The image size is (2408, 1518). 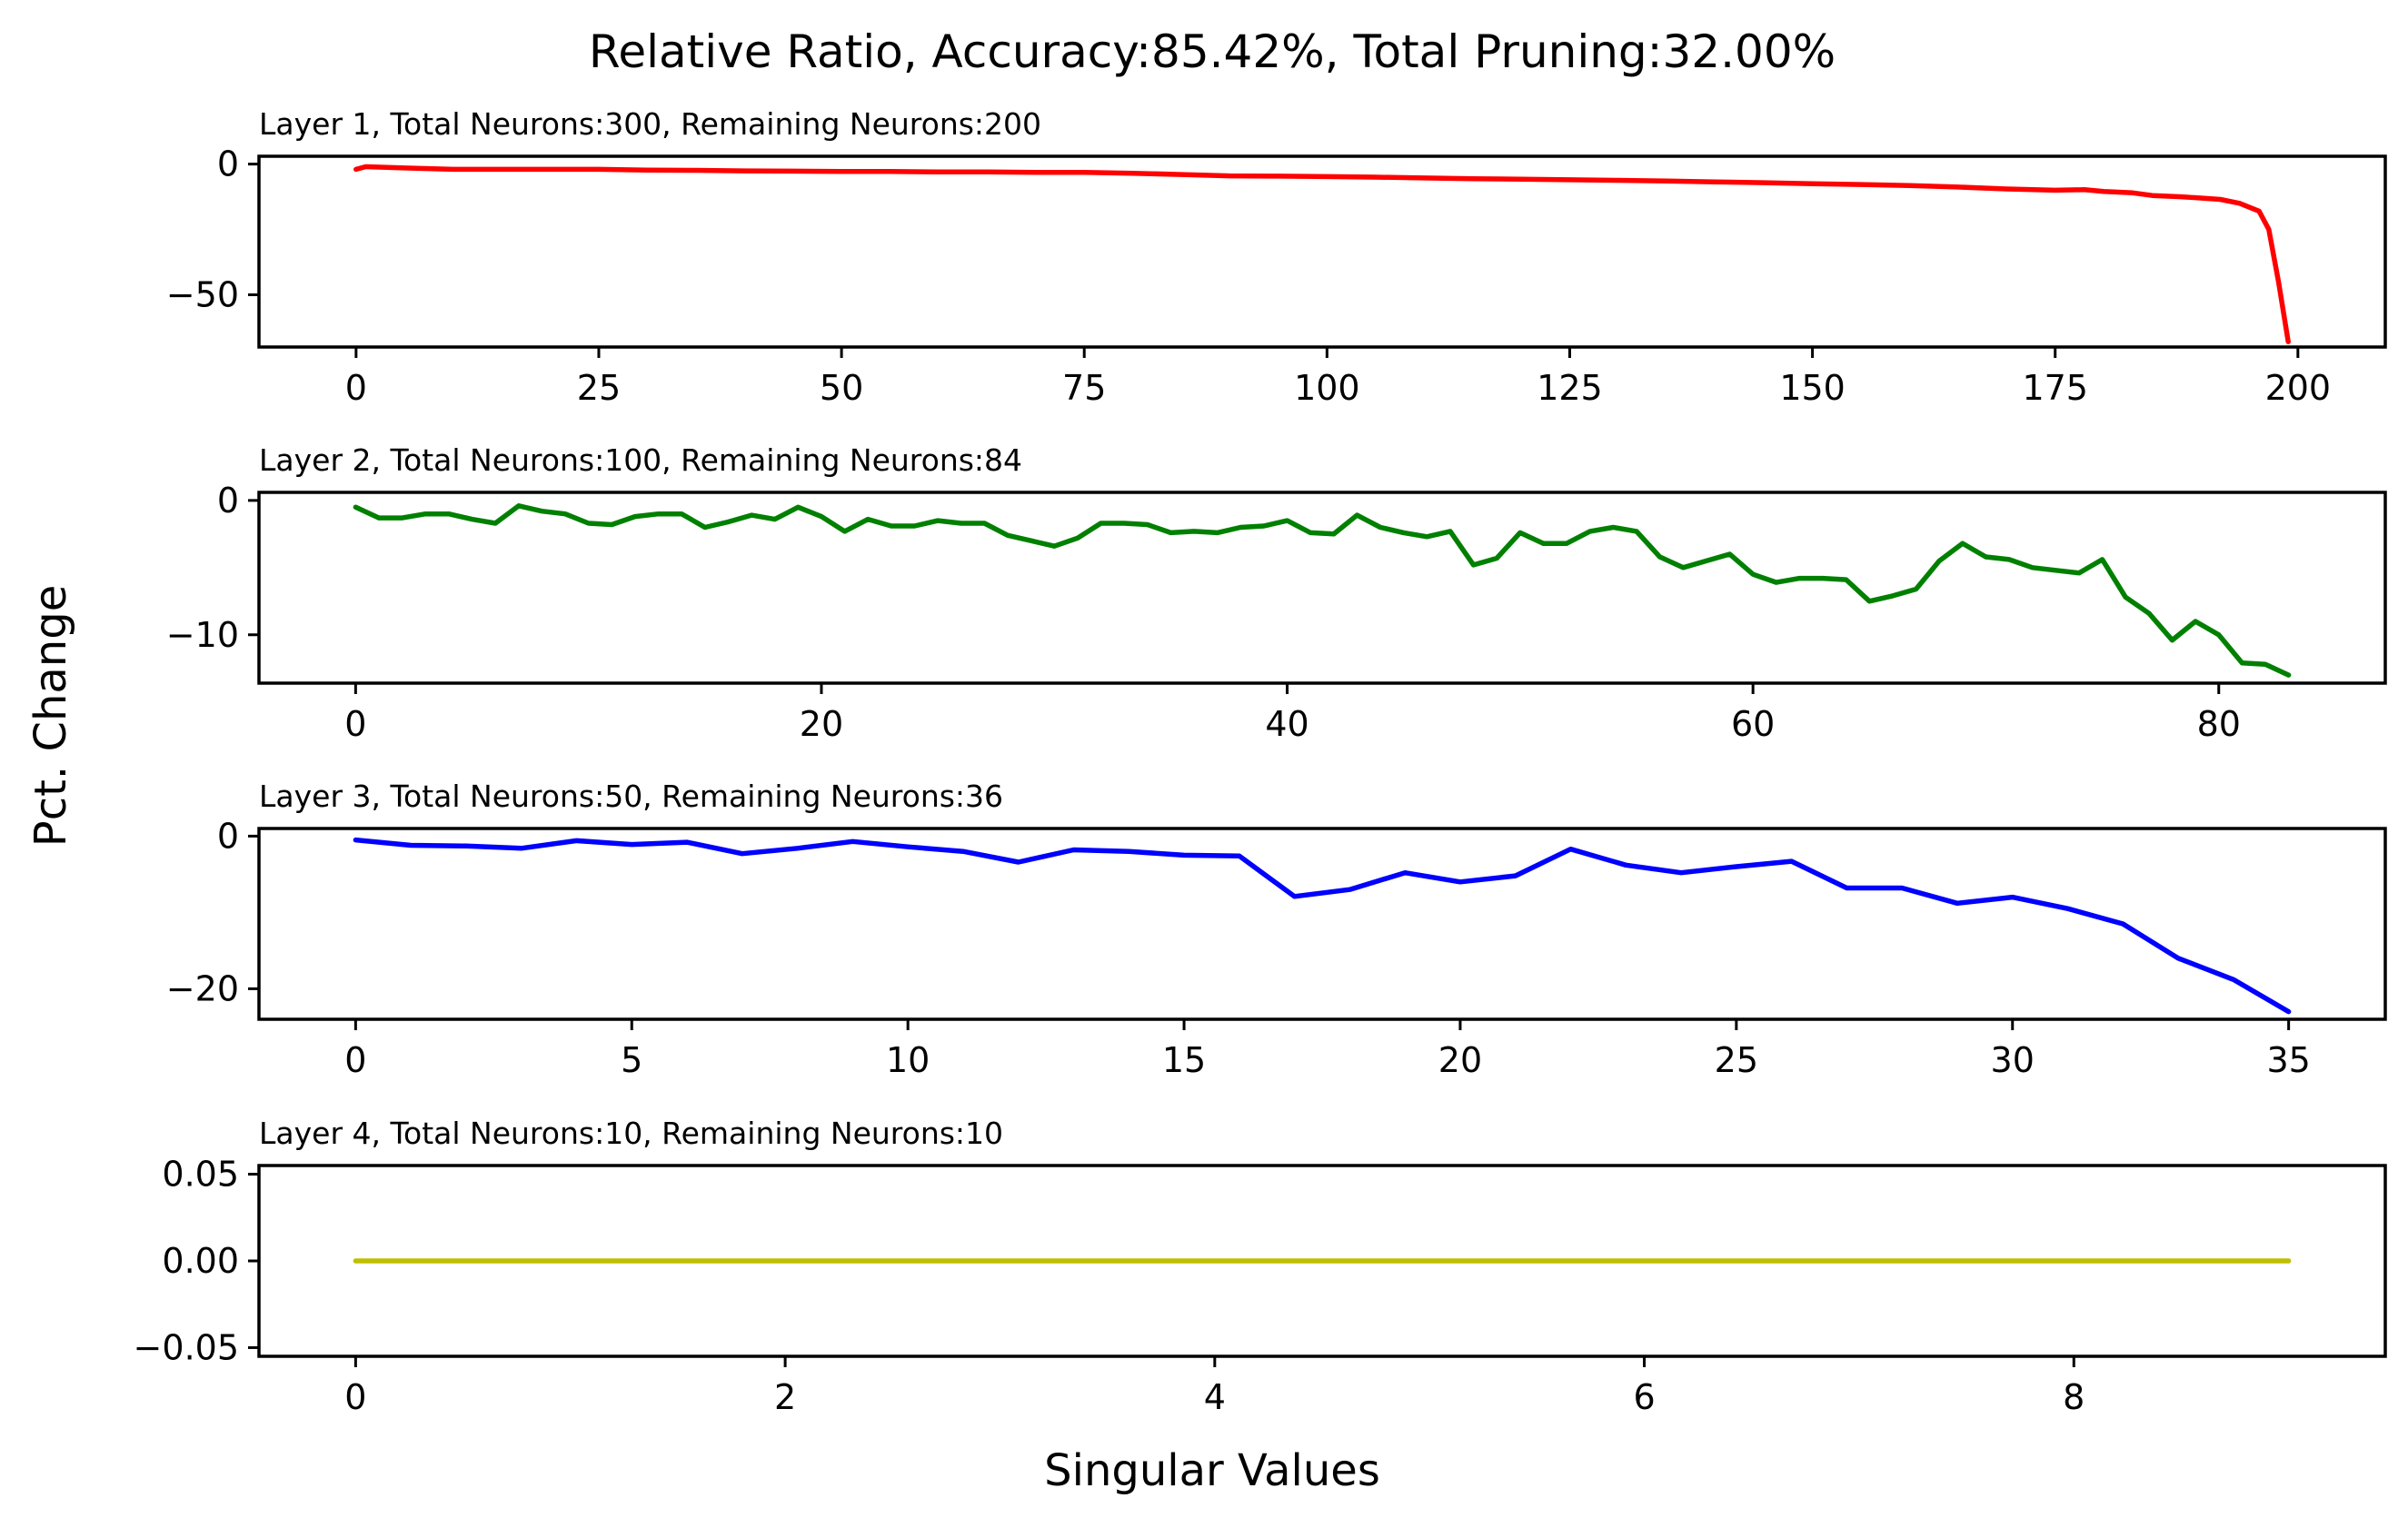 What do you see at coordinates (186, 1347) in the screenshot?
I see `y-tick-label: −0.05` at bounding box center [186, 1347].